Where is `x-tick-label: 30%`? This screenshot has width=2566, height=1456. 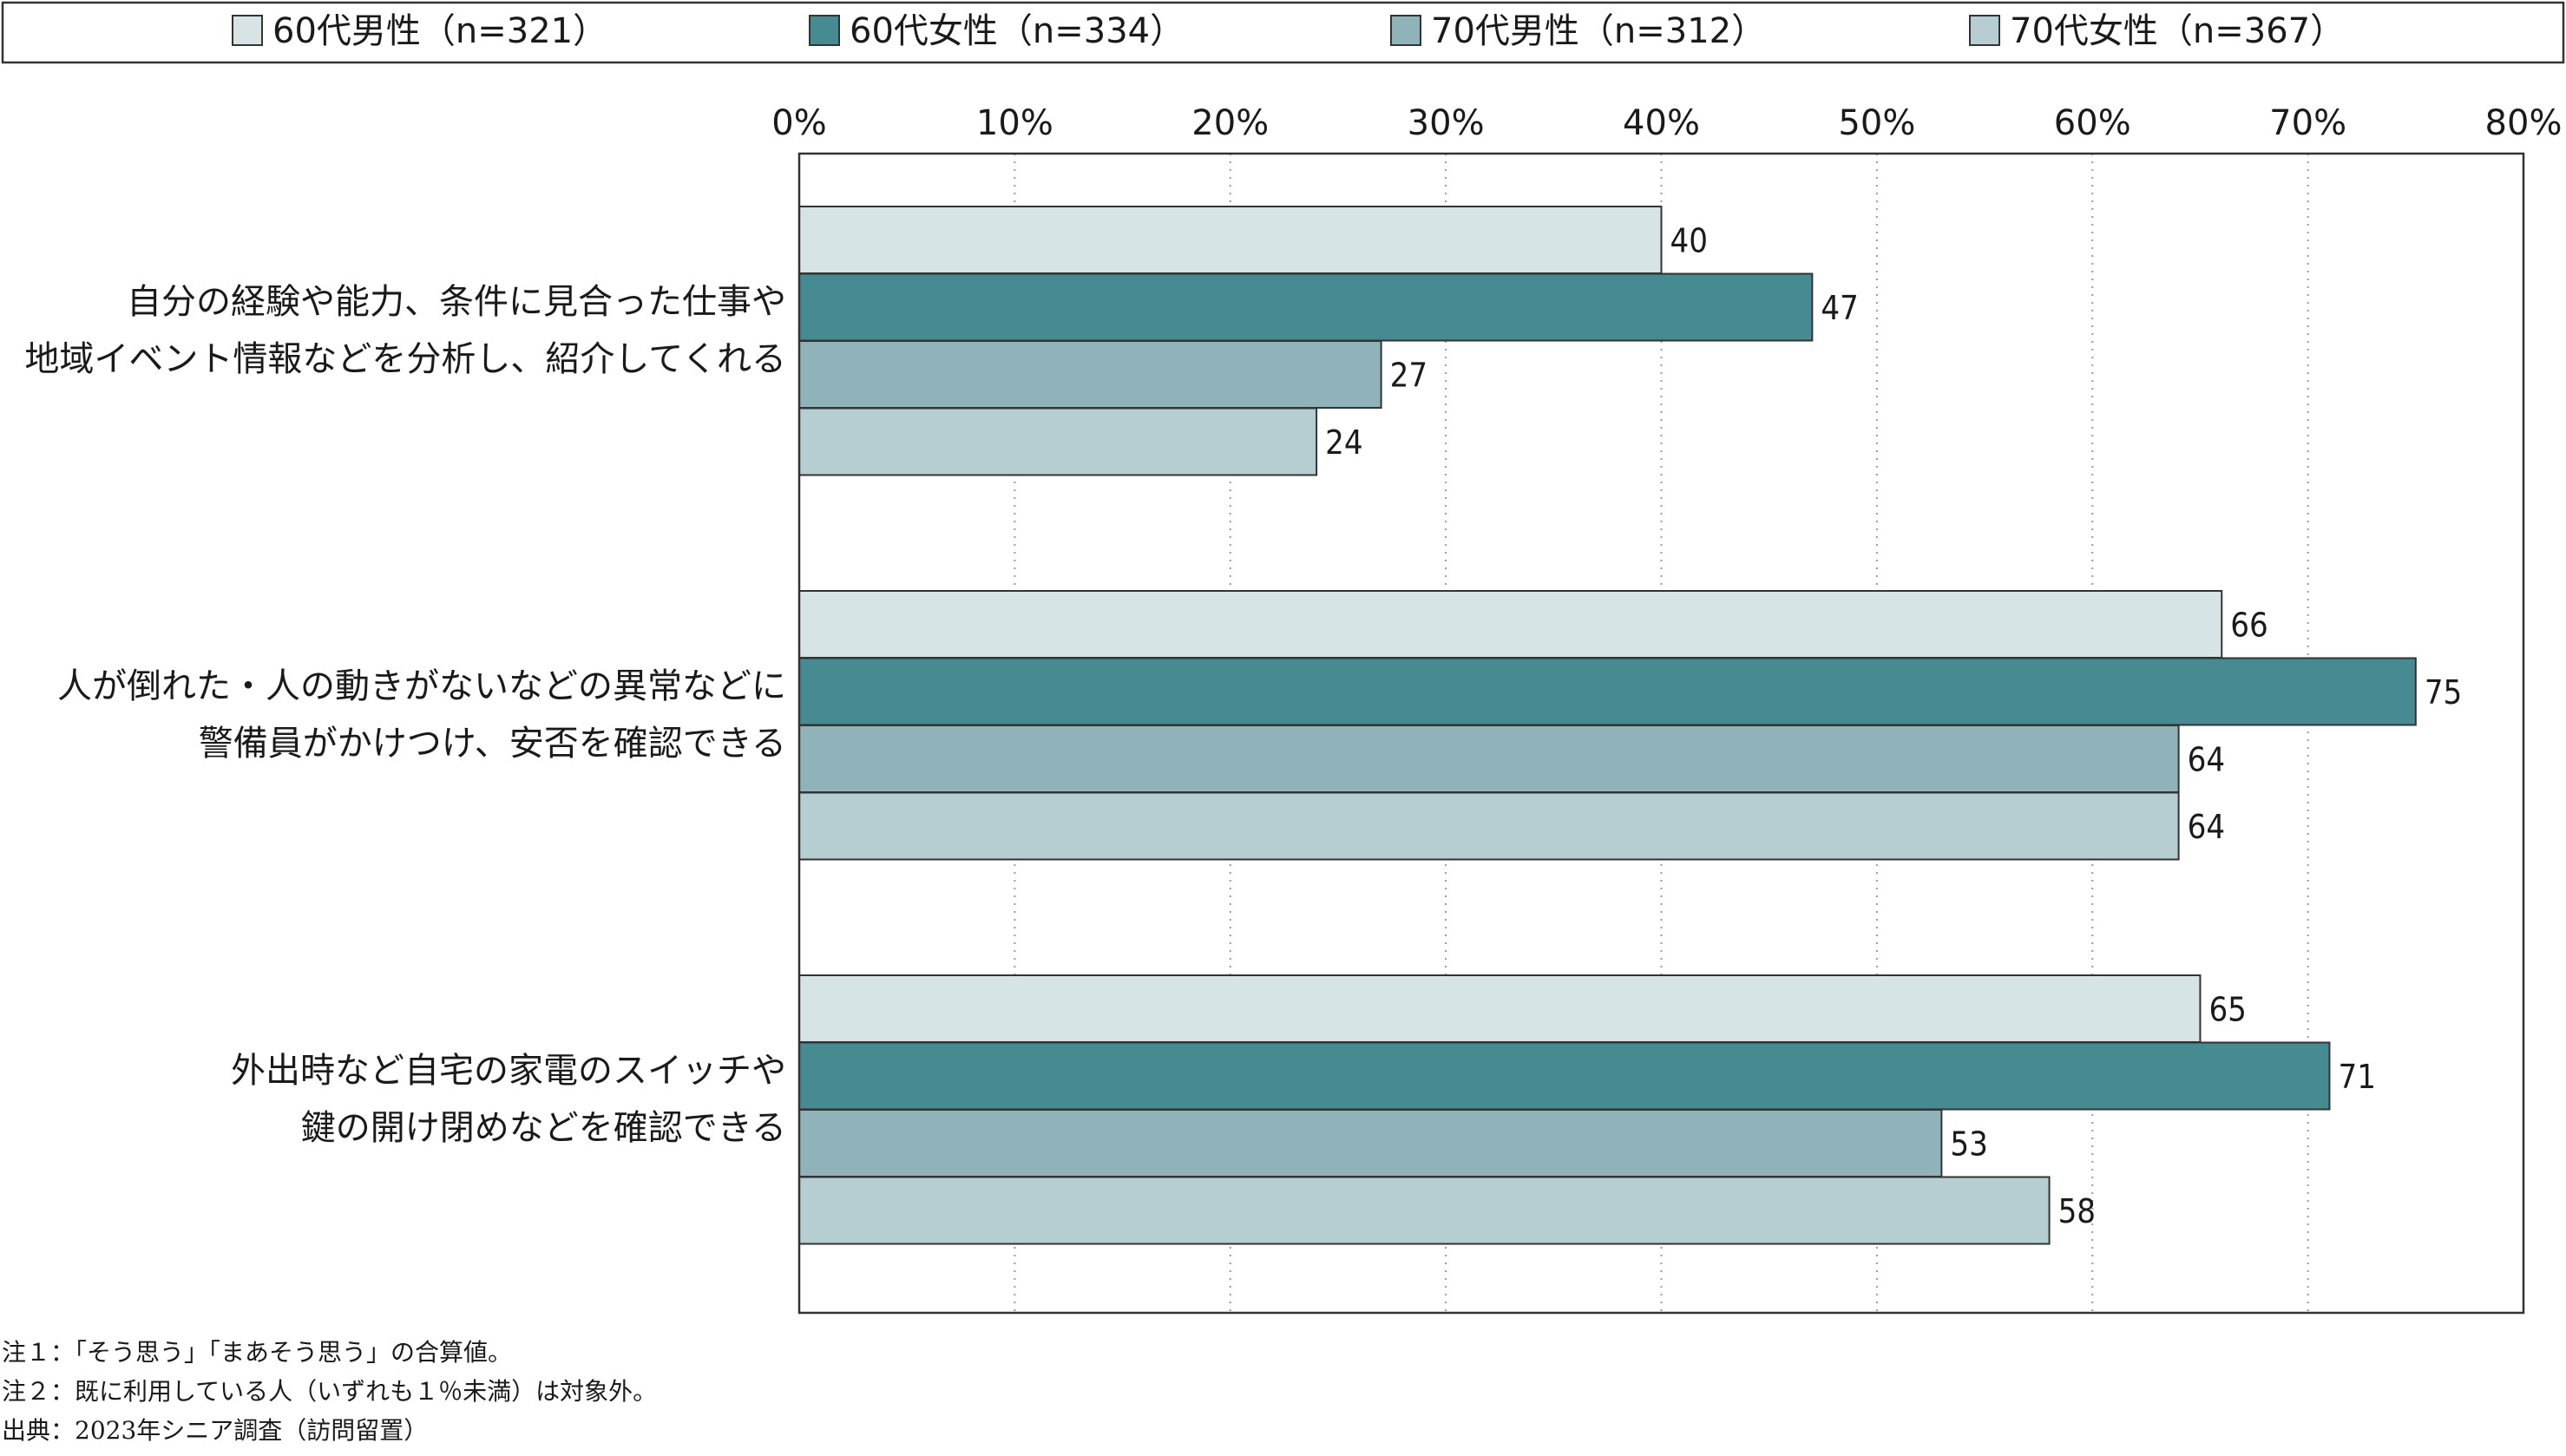
x-tick-label: 30% is located at coordinates (1447, 123).